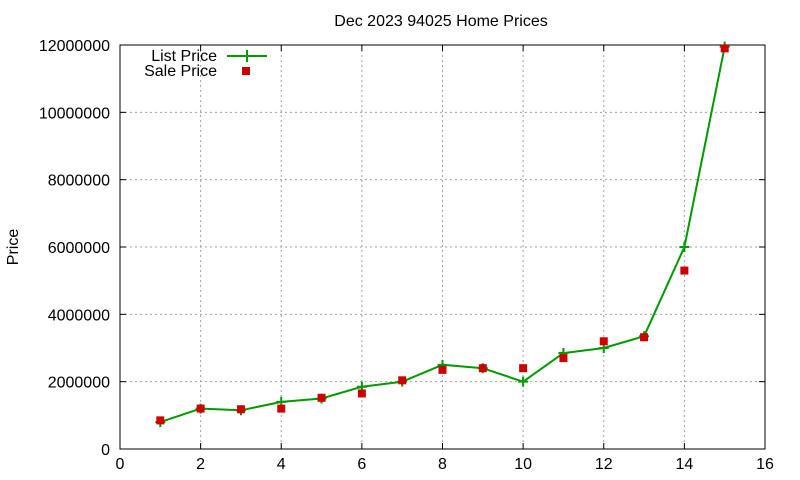 Image resolution: width=800 pixels, height=480 pixels. What do you see at coordinates (361, 464) in the screenshot?
I see `x-tick-label: 6` at bounding box center [361, 464].